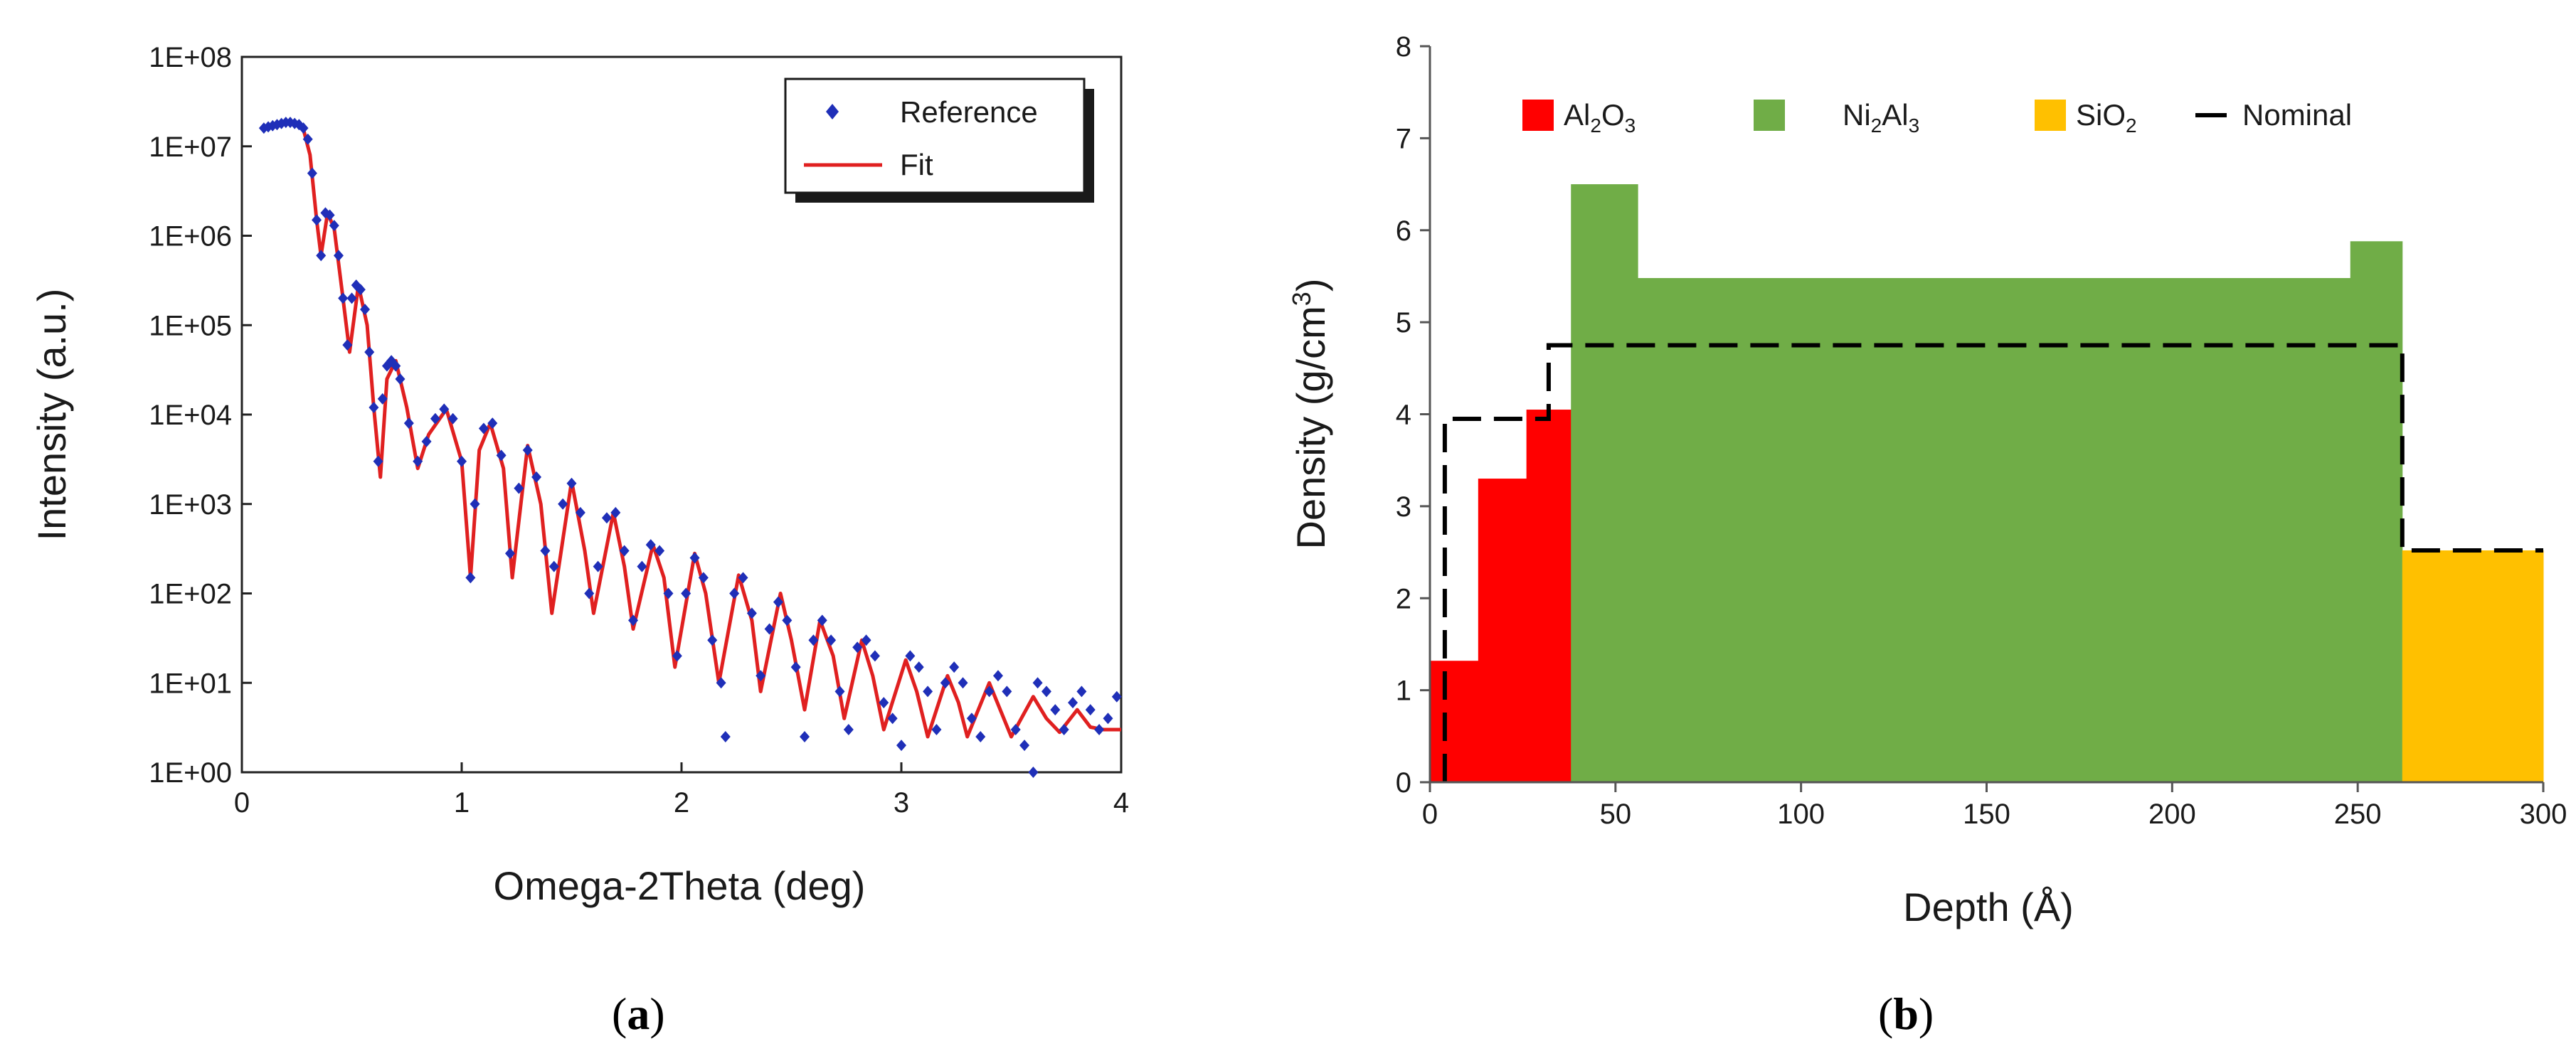 Image resolution: width=2576 pixels, height=1056 pixels. What do you see at coordinates (2358, 814) in the screenshot?
I see `chart-b-x-tick-label: 250` at bounding box center [2358, 814].